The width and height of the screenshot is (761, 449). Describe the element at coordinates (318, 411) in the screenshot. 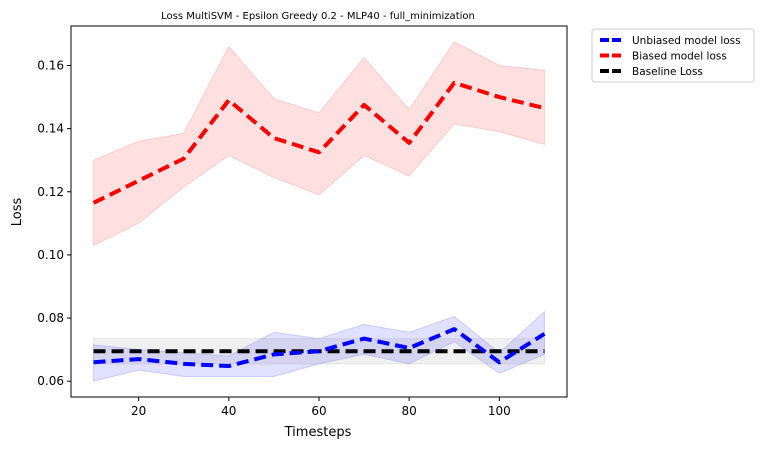

I see `x-tick-label: 60` at that location.